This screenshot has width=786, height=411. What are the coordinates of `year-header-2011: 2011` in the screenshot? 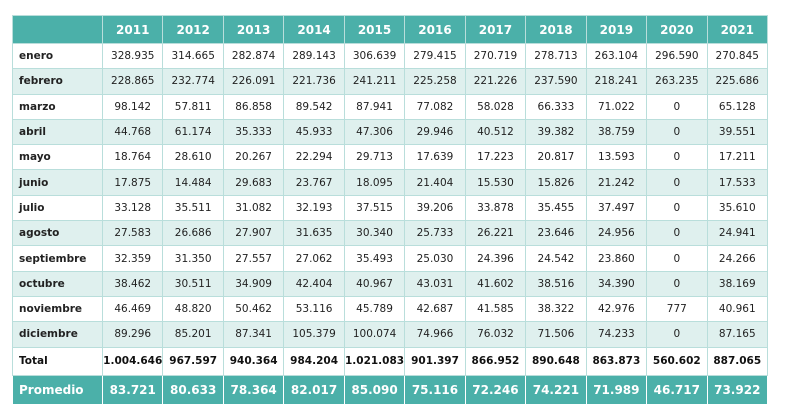 It's located at (132, 29).